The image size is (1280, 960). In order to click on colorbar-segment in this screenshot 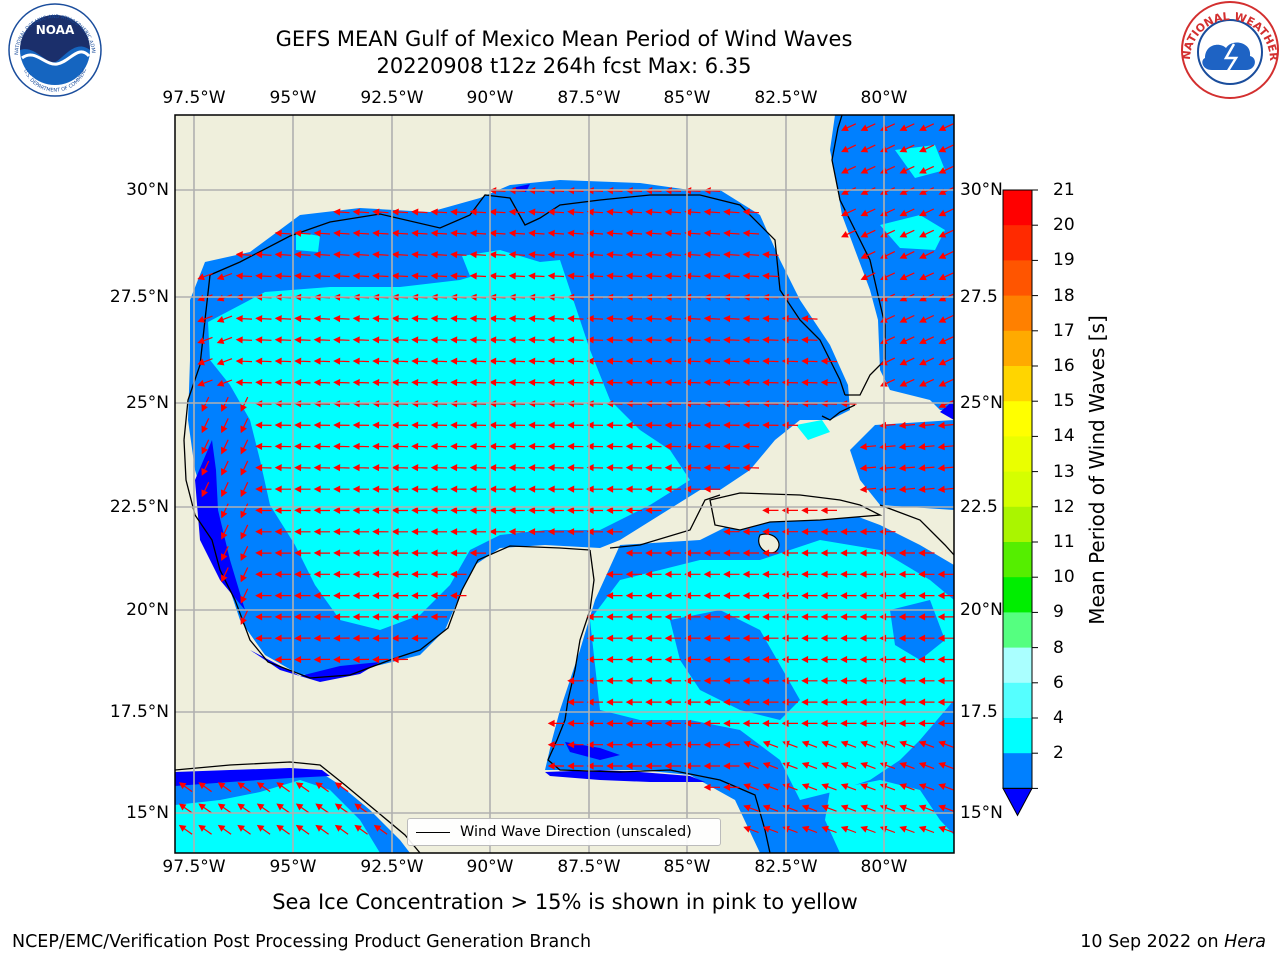, I will do `click(1017, 278)`.